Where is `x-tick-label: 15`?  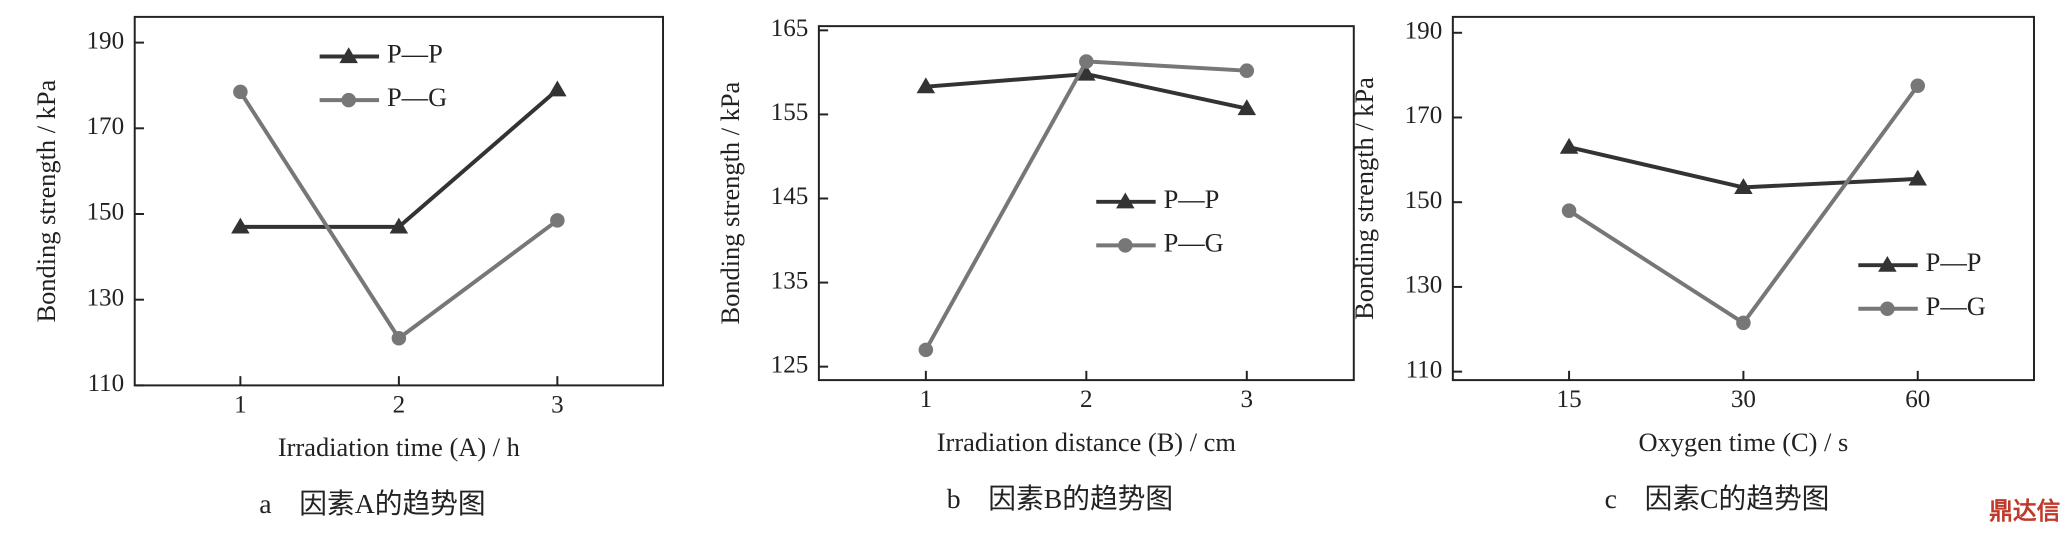 x-tick-label: 15 is located at coordinates (1569, 399).